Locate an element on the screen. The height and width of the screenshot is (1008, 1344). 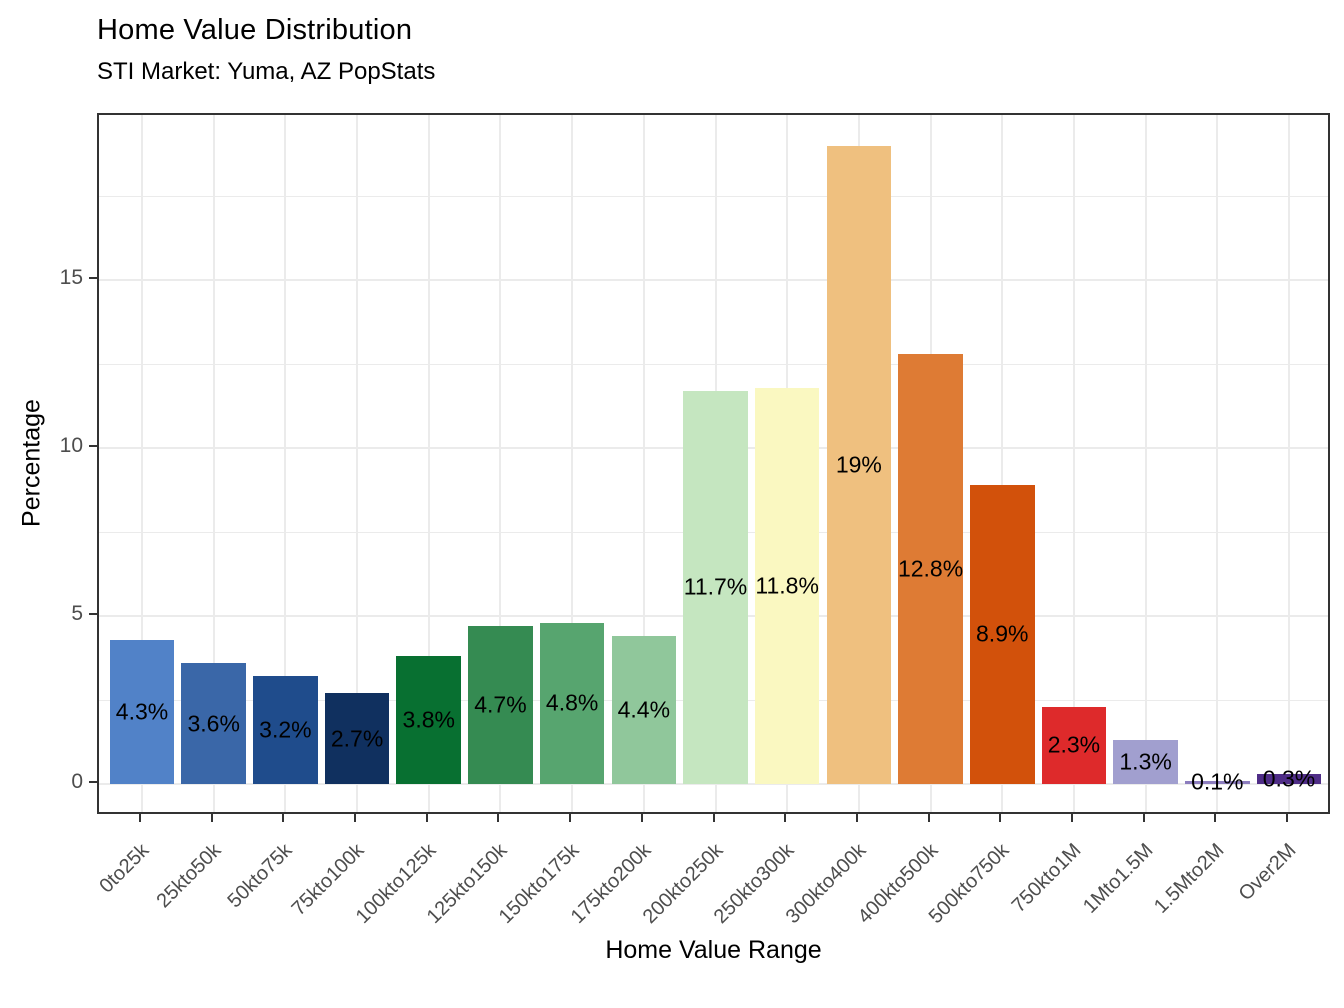
y-tick-label: 0 is located at coordinates (77, 781).